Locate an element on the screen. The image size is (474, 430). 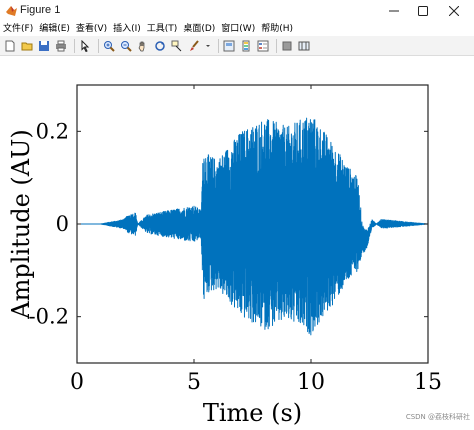
close-button is located at coordinates (454, 11).